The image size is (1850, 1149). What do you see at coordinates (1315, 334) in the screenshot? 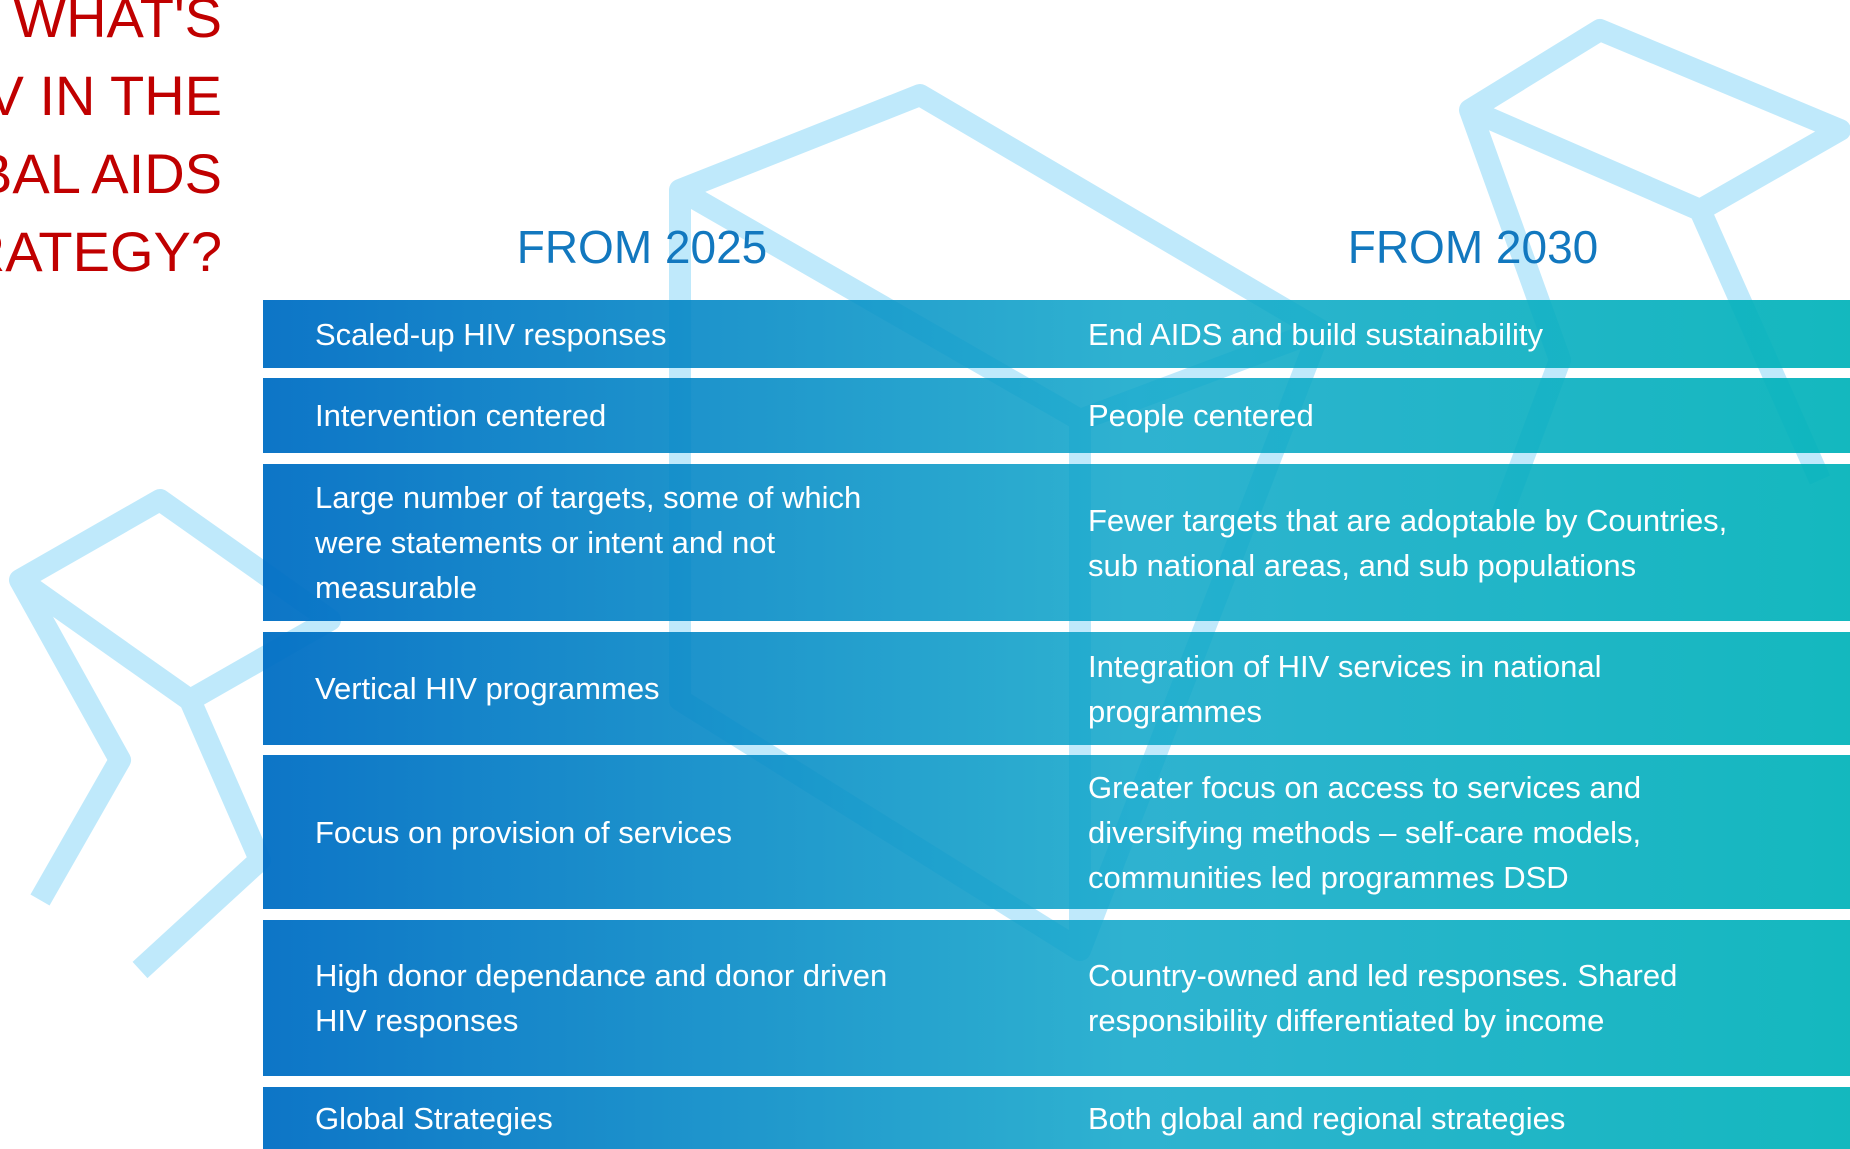
I see `table-cell: End AIDS and build sustainability` at bounding box center [1315, 334].